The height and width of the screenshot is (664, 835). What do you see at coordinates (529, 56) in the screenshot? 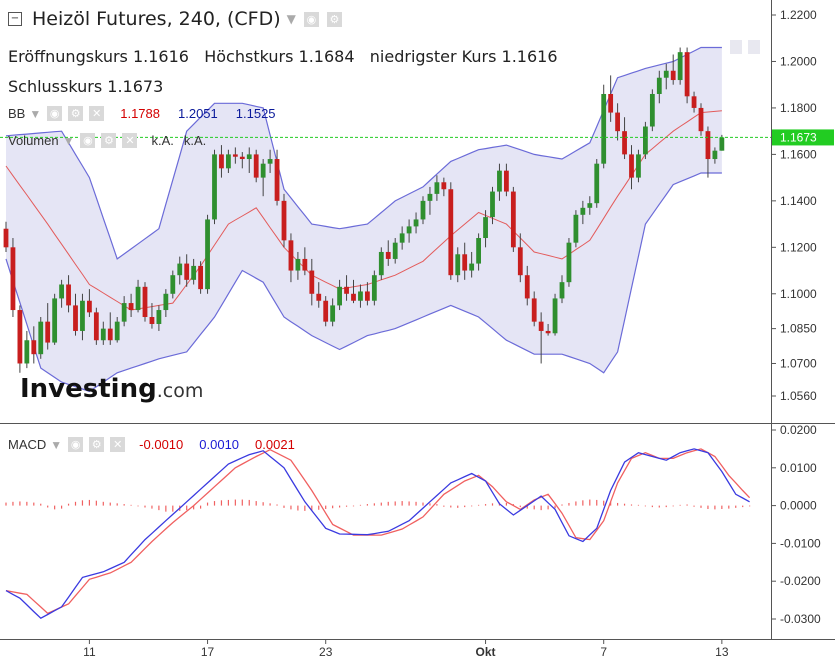
I see `low-value: 1.1616` at bounding box center [529, 56].